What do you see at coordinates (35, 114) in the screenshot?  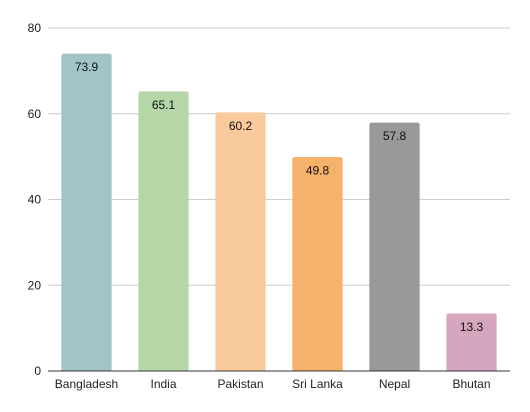 I see `y-tick-label: 60` at bounding box center [35, 114].